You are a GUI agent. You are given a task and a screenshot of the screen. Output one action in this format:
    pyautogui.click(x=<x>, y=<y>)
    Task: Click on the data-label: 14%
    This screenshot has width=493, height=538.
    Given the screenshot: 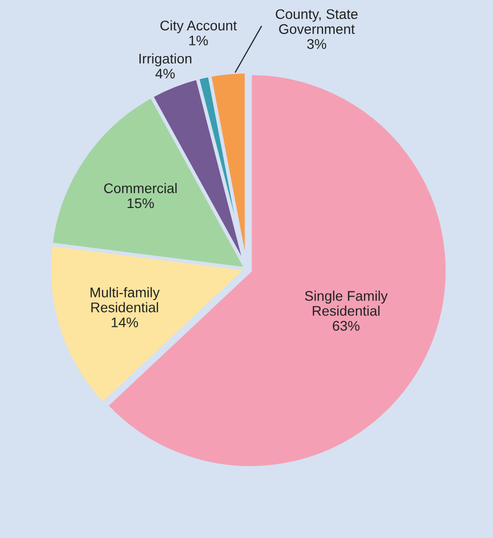 What is the action you would take?
    pyautogui.click(x=125, y=323)
    